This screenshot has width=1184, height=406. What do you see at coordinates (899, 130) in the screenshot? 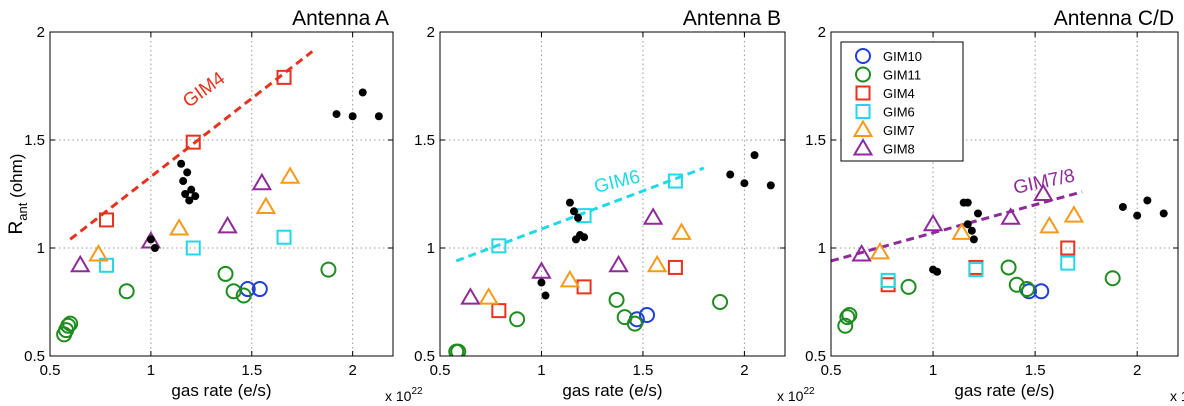
I see `legend-label-gim7: GIM7` at bounding box center [899, 130].